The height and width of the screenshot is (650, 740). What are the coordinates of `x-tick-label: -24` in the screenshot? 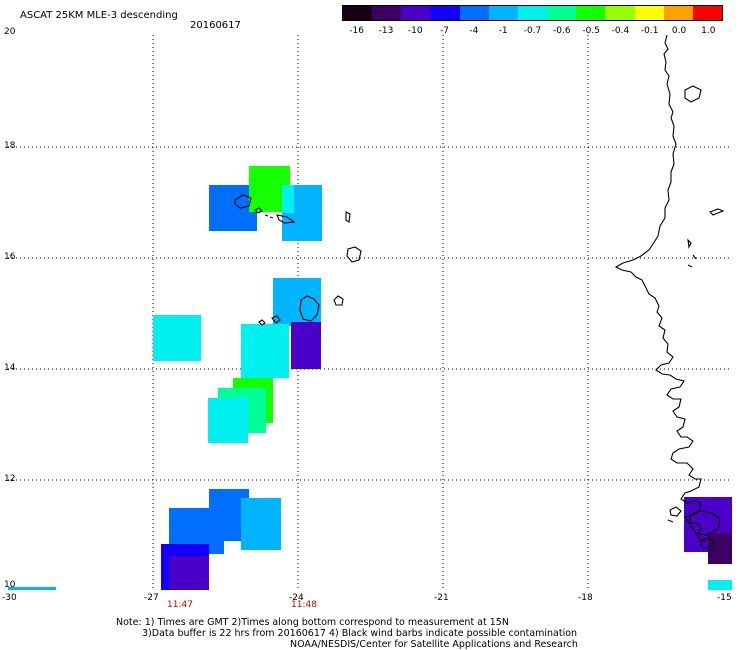 It's located at (296, 598).